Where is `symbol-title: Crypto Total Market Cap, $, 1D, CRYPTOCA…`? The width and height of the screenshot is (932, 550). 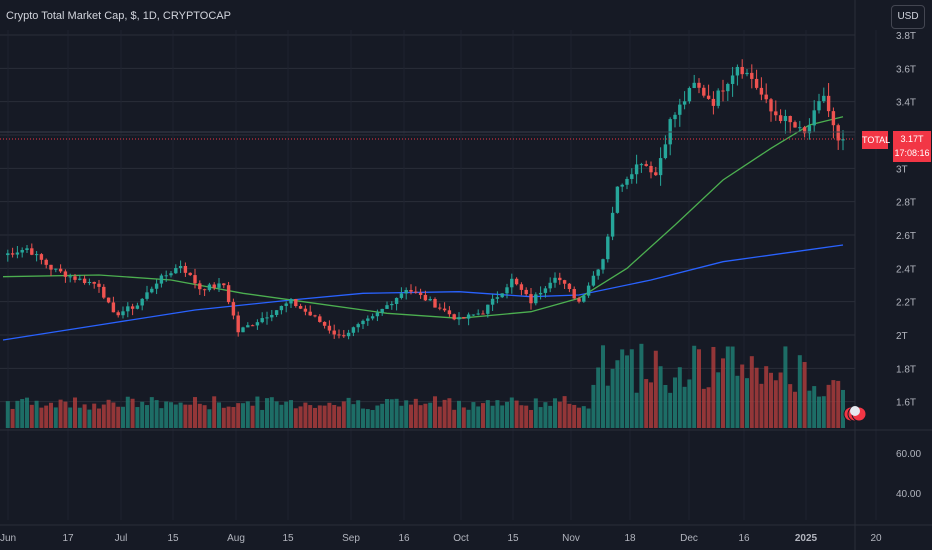
symbol-title: Crypto Total Market Cap, $, 1D, CRYPTOCA… is located at coordinates (118, 16).